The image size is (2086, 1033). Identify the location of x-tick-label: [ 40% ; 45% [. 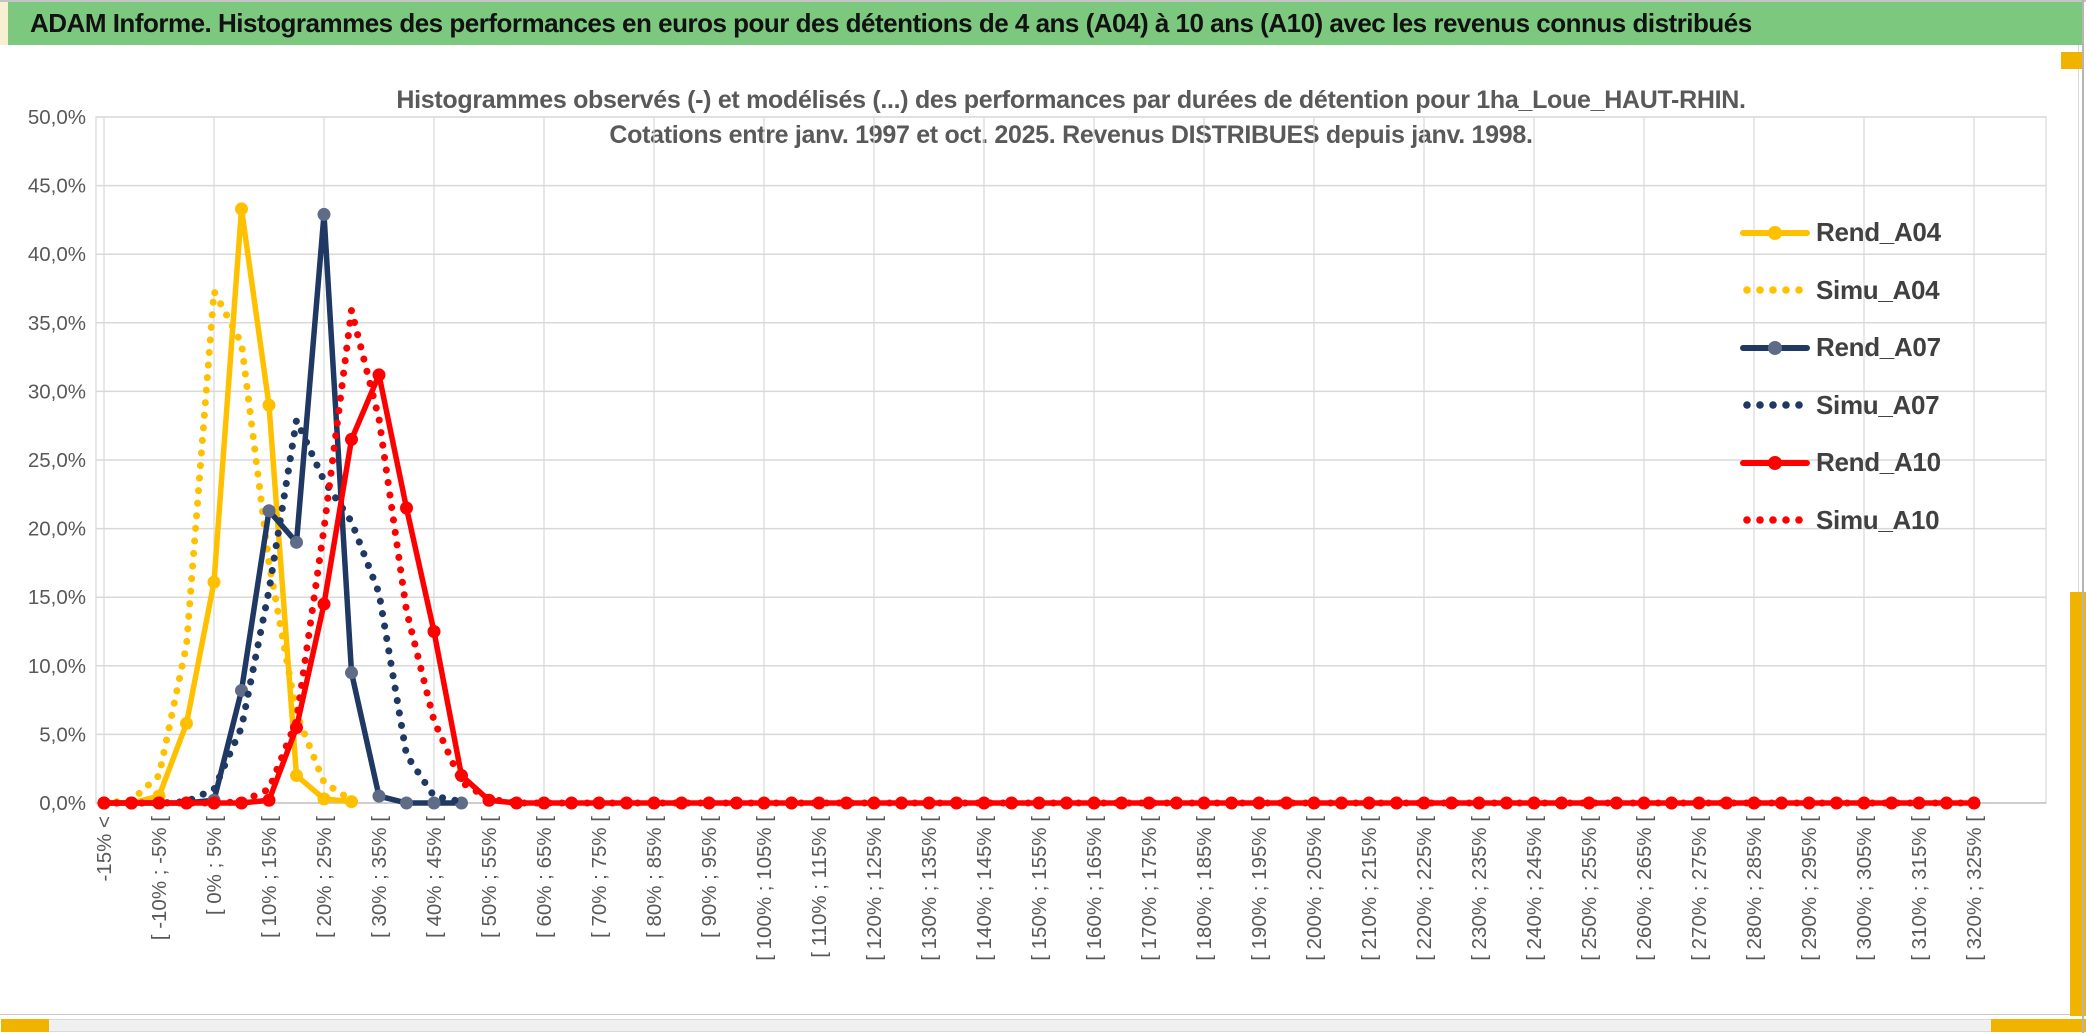
(434, 877).